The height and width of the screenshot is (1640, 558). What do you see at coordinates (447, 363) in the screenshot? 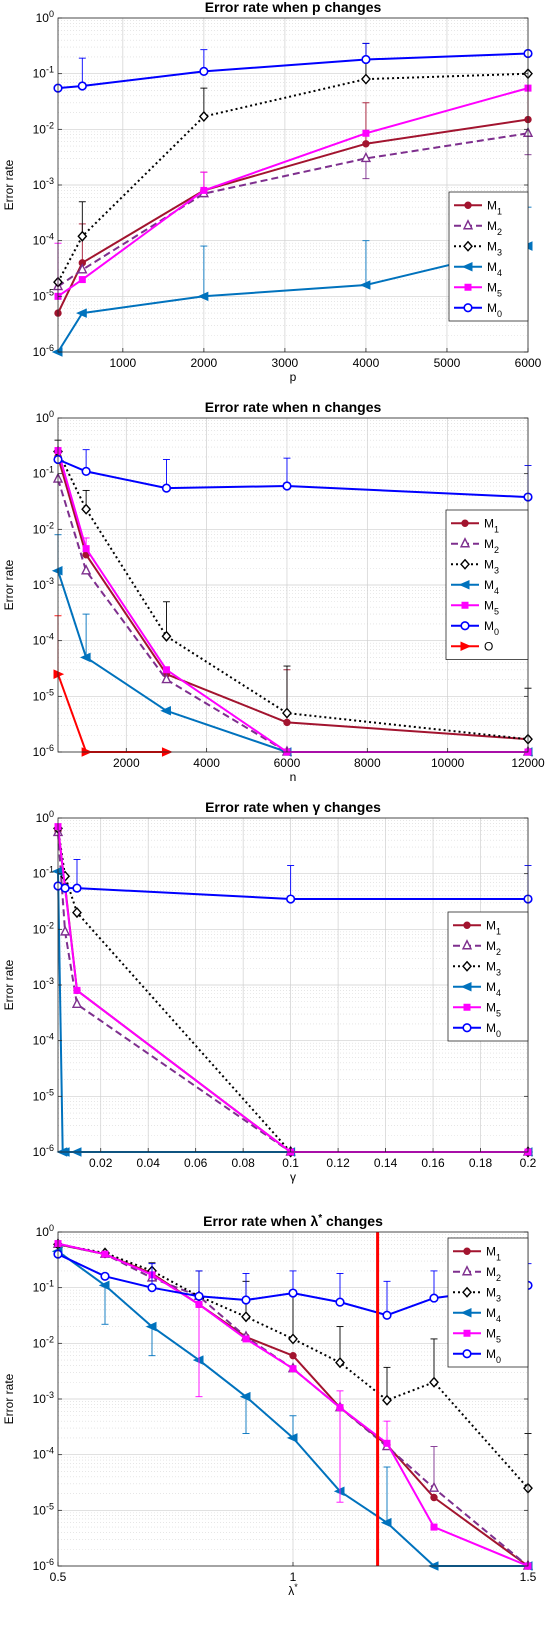
I see `x-tick-label: 5000` at bounding box center [447, 363].